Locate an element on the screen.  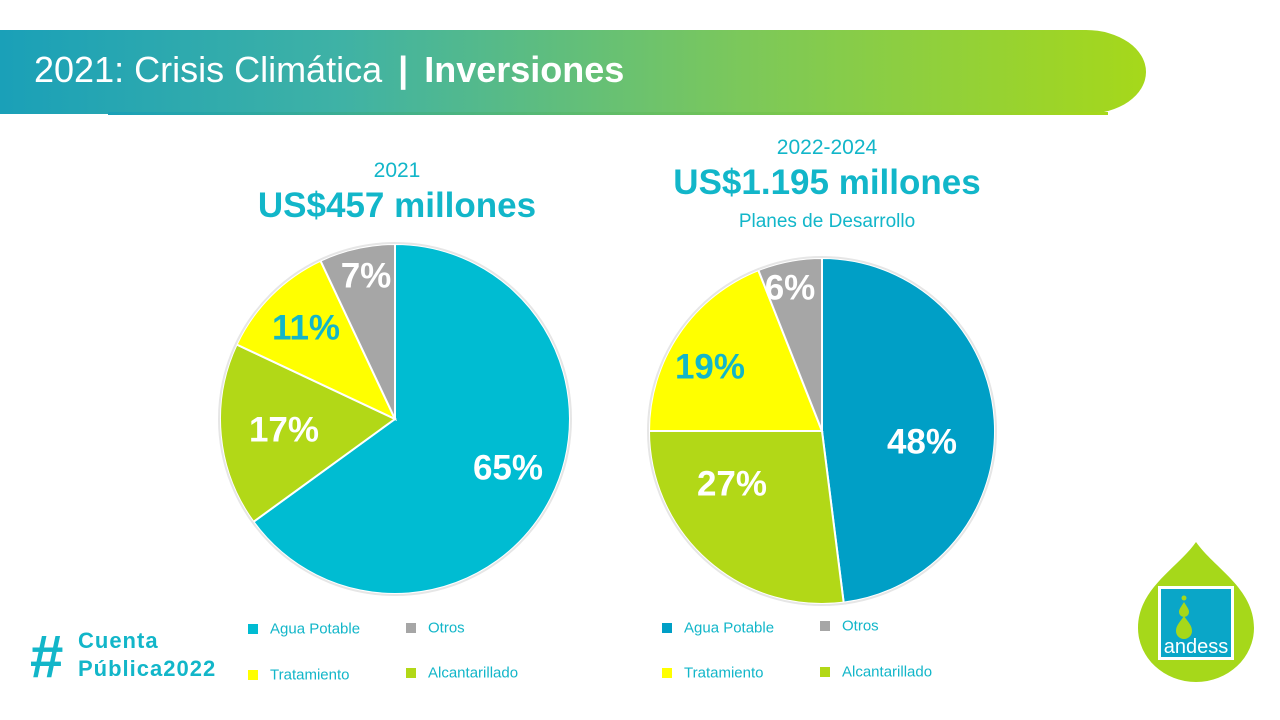
pie-chart-2022-2024: 48% 27% 19% 6% is located at coordinates (822, 431).